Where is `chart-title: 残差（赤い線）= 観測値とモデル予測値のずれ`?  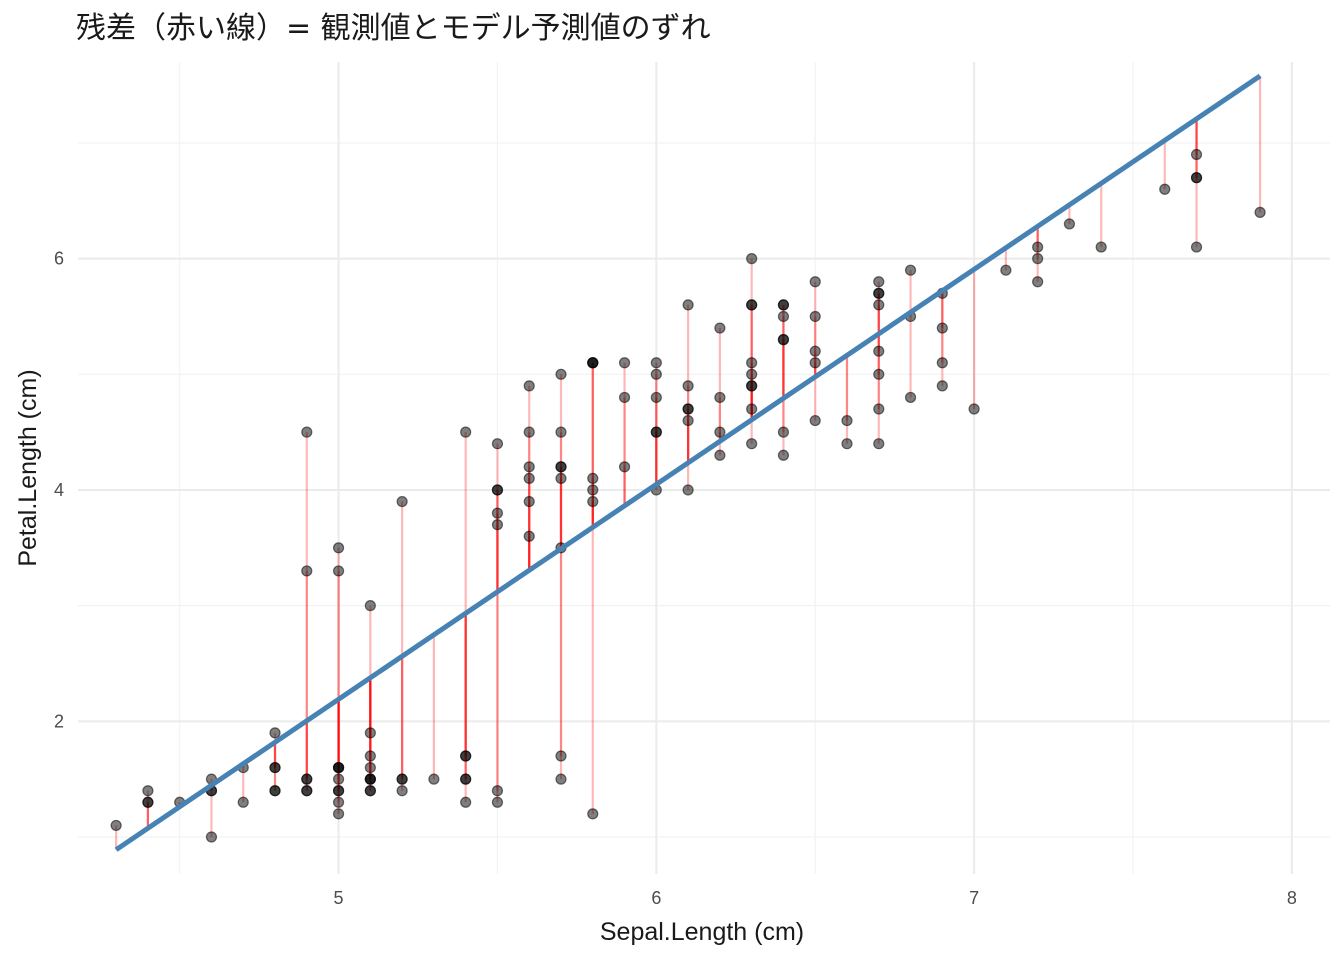
chart-title: 残差（赤い線）= 観測値とモデル予測値のずれ is located at coordinates (393, 28).